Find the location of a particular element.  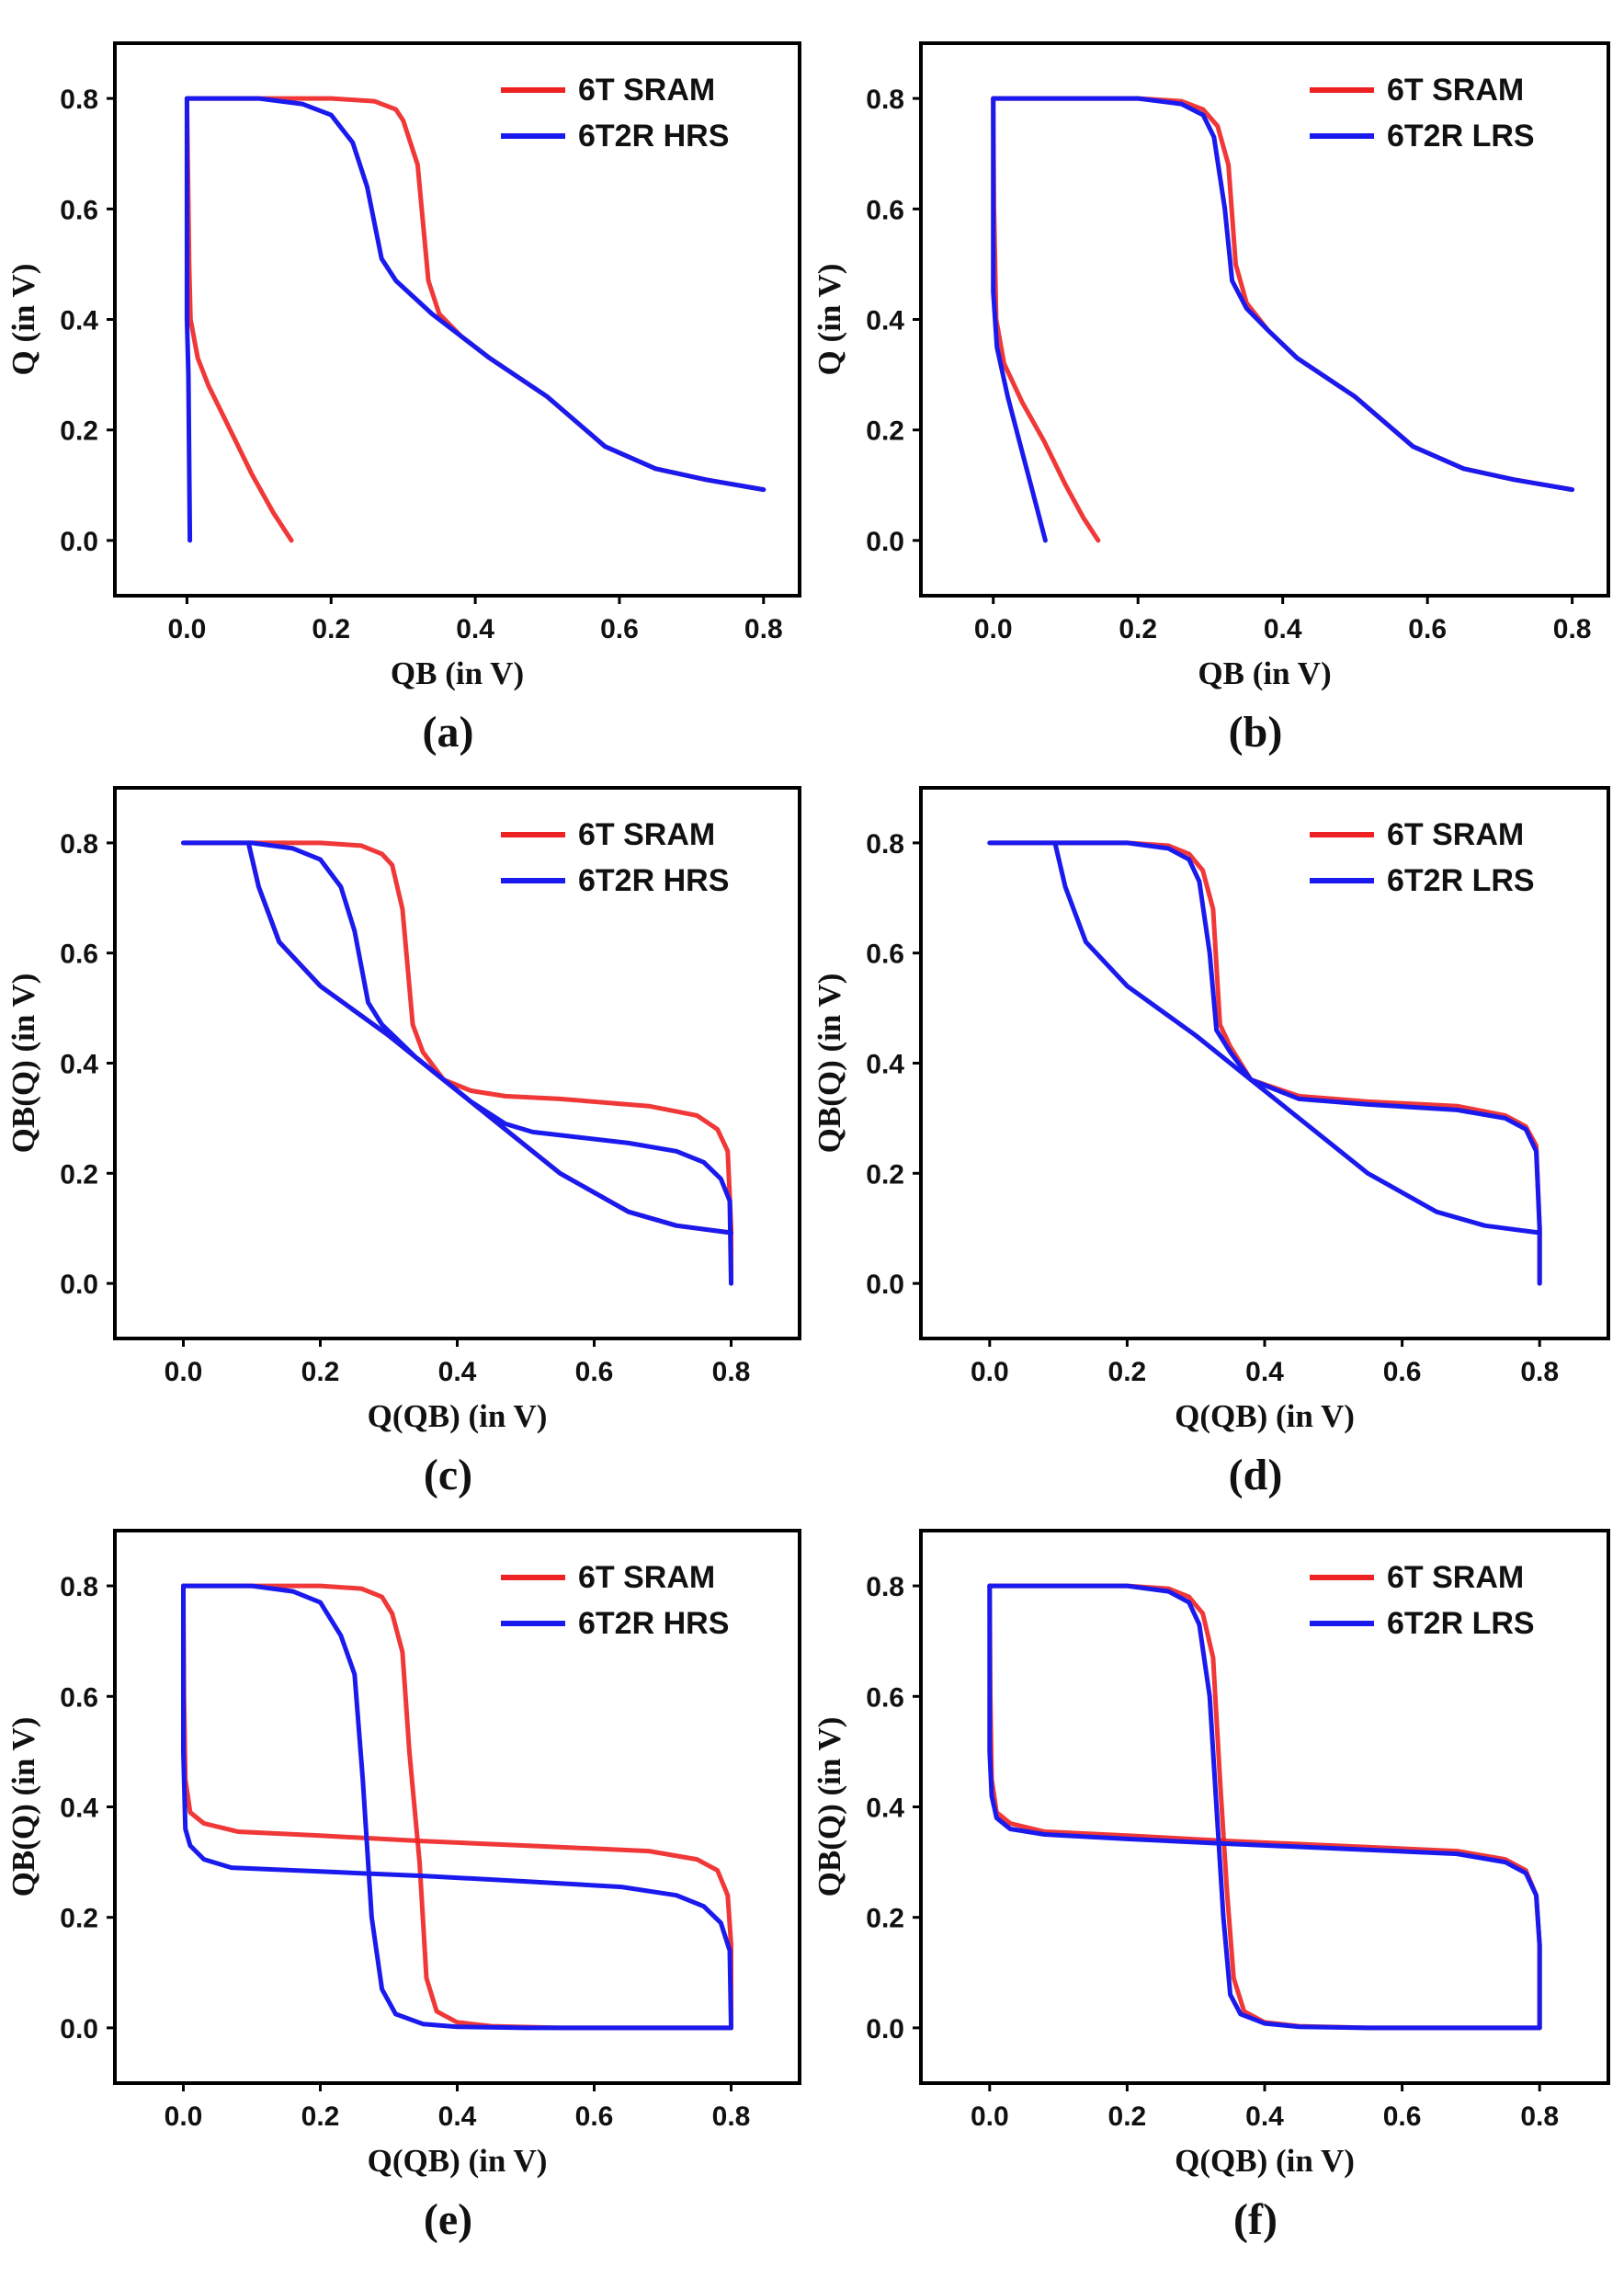

panel-label: (d) is located at coordinates (1256, 1475).